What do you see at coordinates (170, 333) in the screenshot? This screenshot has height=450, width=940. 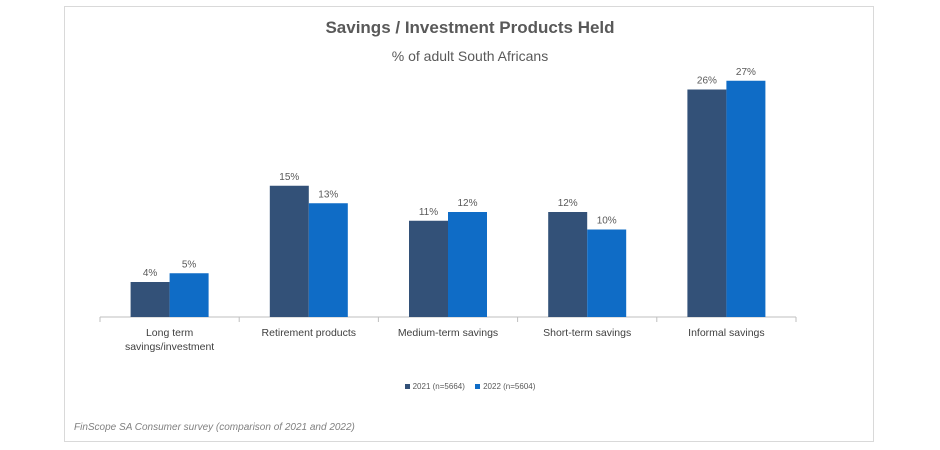 I see `category-label-line: Long term` at bounding box center [170, 333].